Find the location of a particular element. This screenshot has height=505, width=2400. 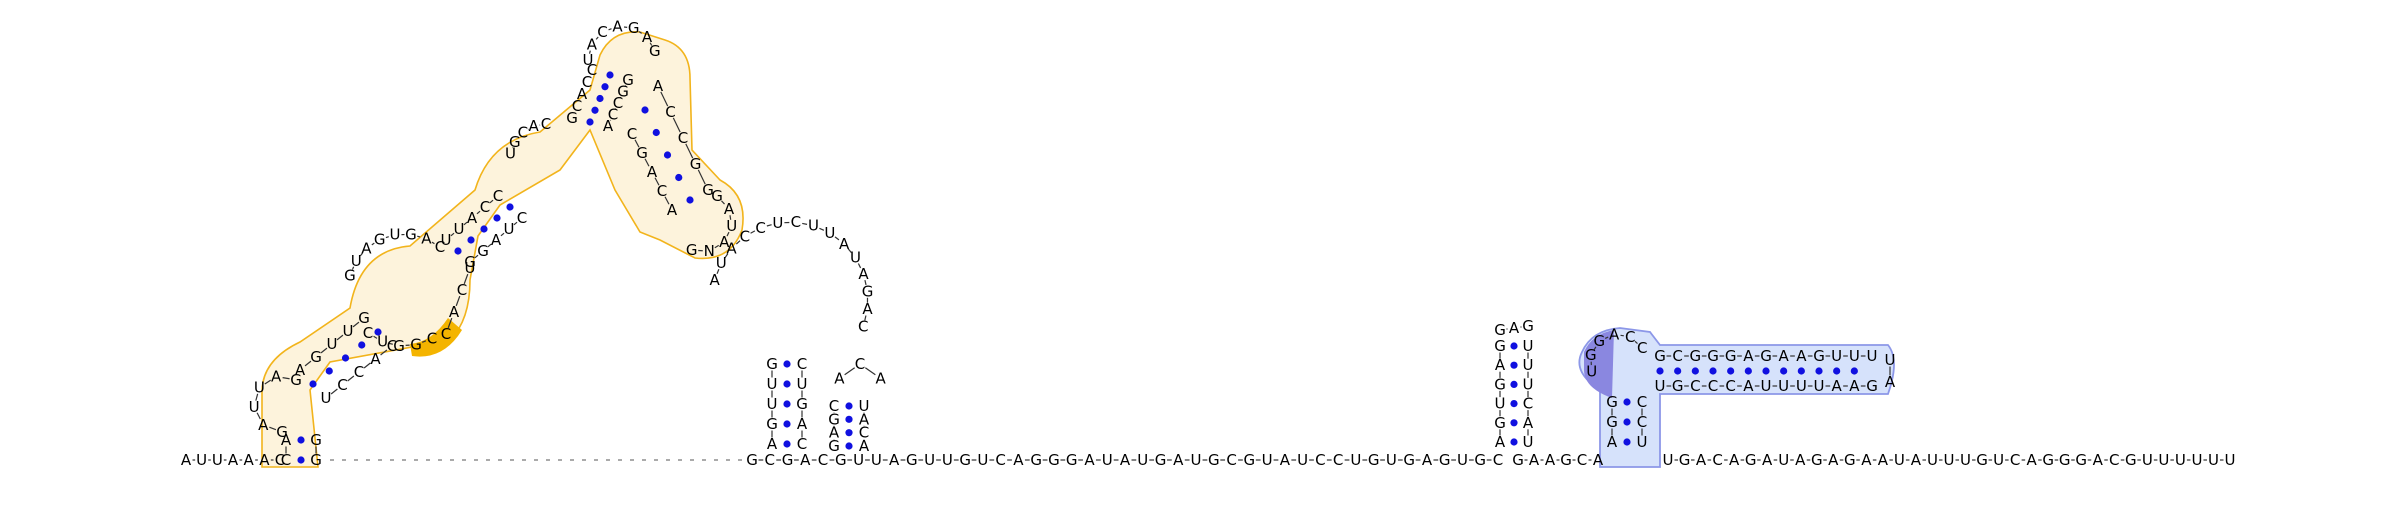

domain-b-stem2-left: C is located at coordinates (834, 406).